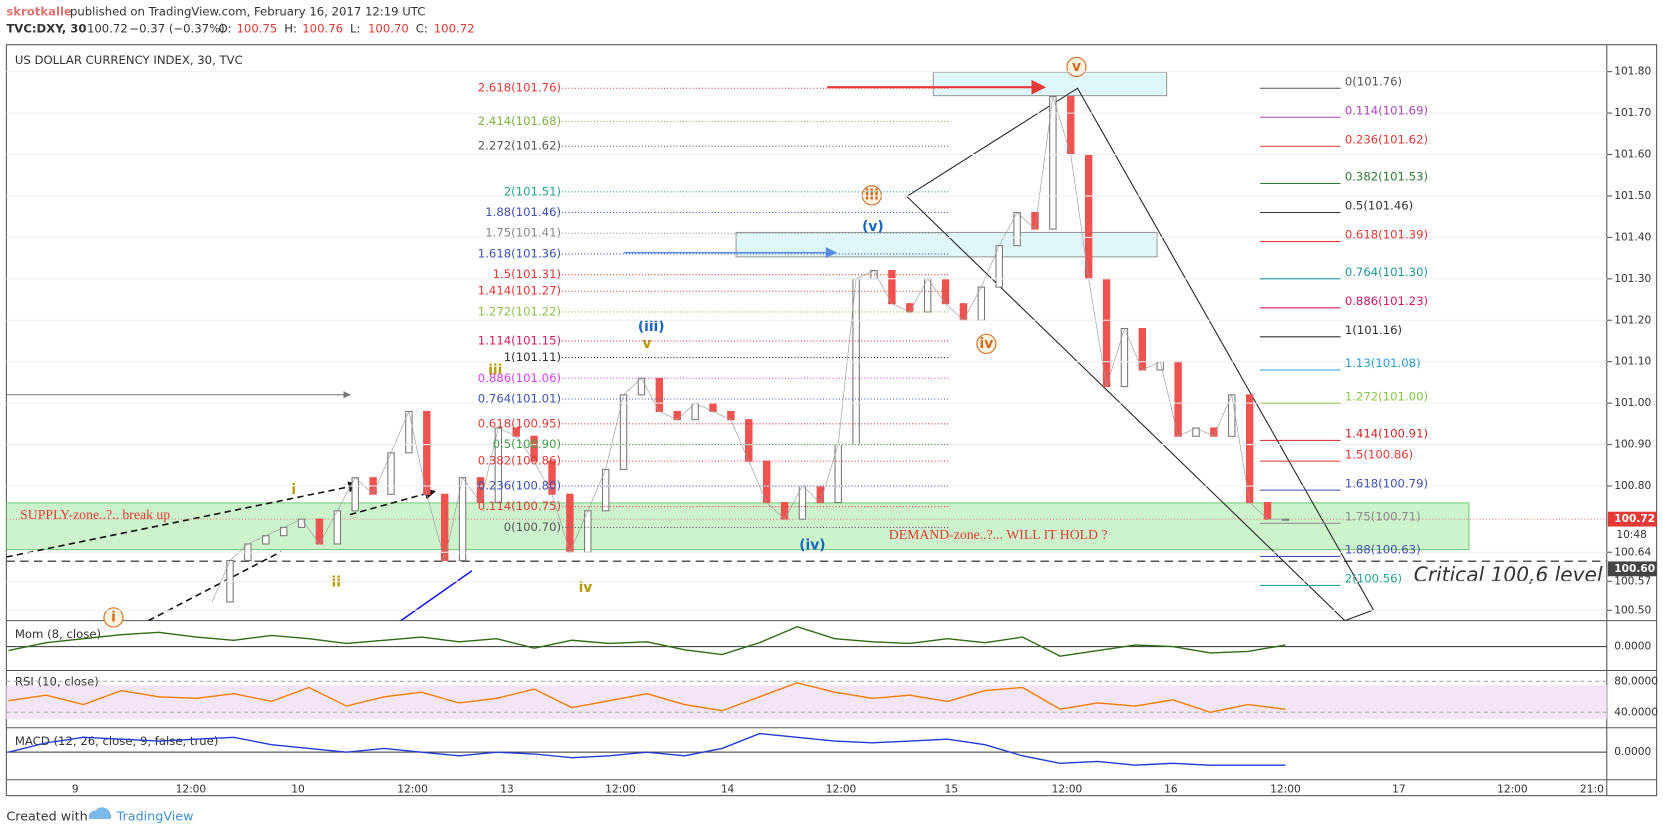 The height and width of the screenshot is (834, 1663). I want to click on ohlc-key: L:, so click(355, 28).